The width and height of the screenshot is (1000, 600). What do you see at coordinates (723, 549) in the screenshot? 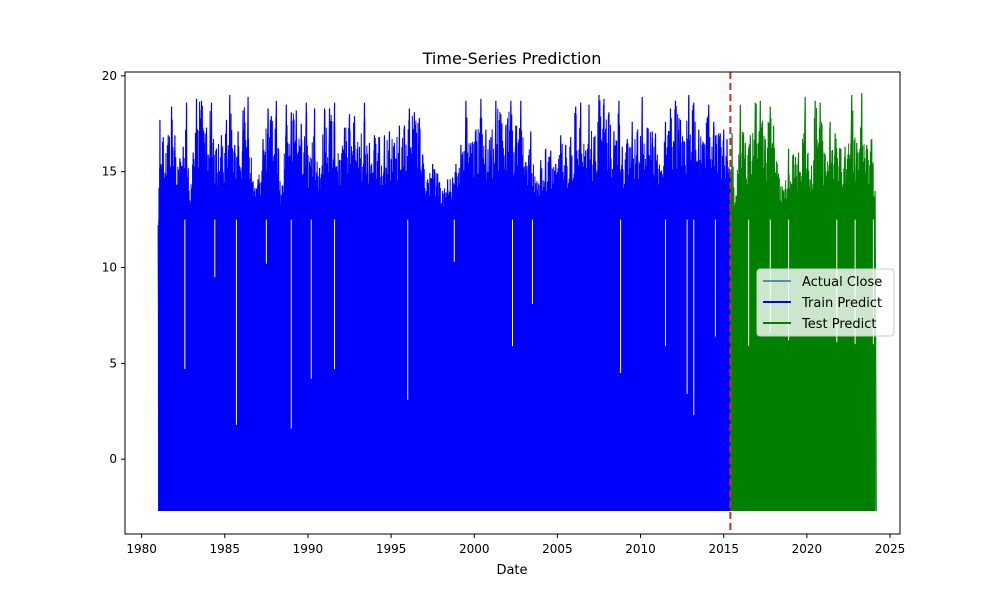
I see `x-tick-label: 2015` at bounding box center [723, 549].